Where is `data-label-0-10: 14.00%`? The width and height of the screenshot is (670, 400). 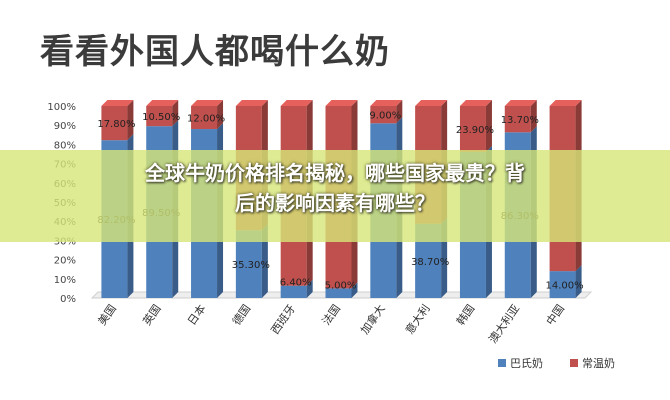
data-label-0-10: 14.00% is located at coordinates (565, 286).